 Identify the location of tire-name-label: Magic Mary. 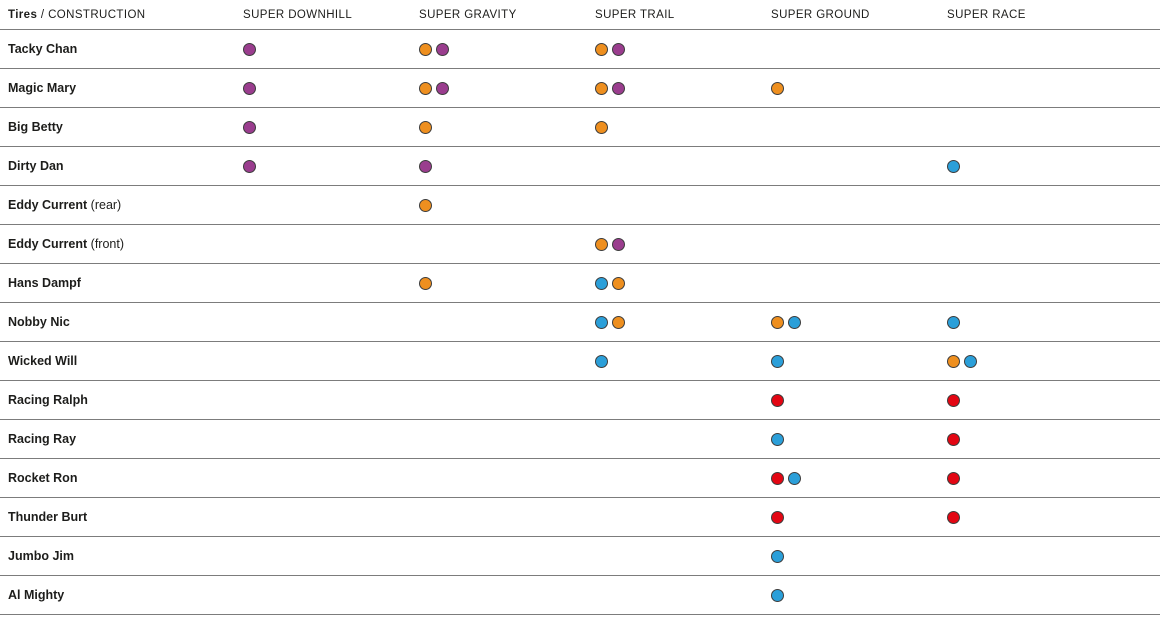
(125, 88).